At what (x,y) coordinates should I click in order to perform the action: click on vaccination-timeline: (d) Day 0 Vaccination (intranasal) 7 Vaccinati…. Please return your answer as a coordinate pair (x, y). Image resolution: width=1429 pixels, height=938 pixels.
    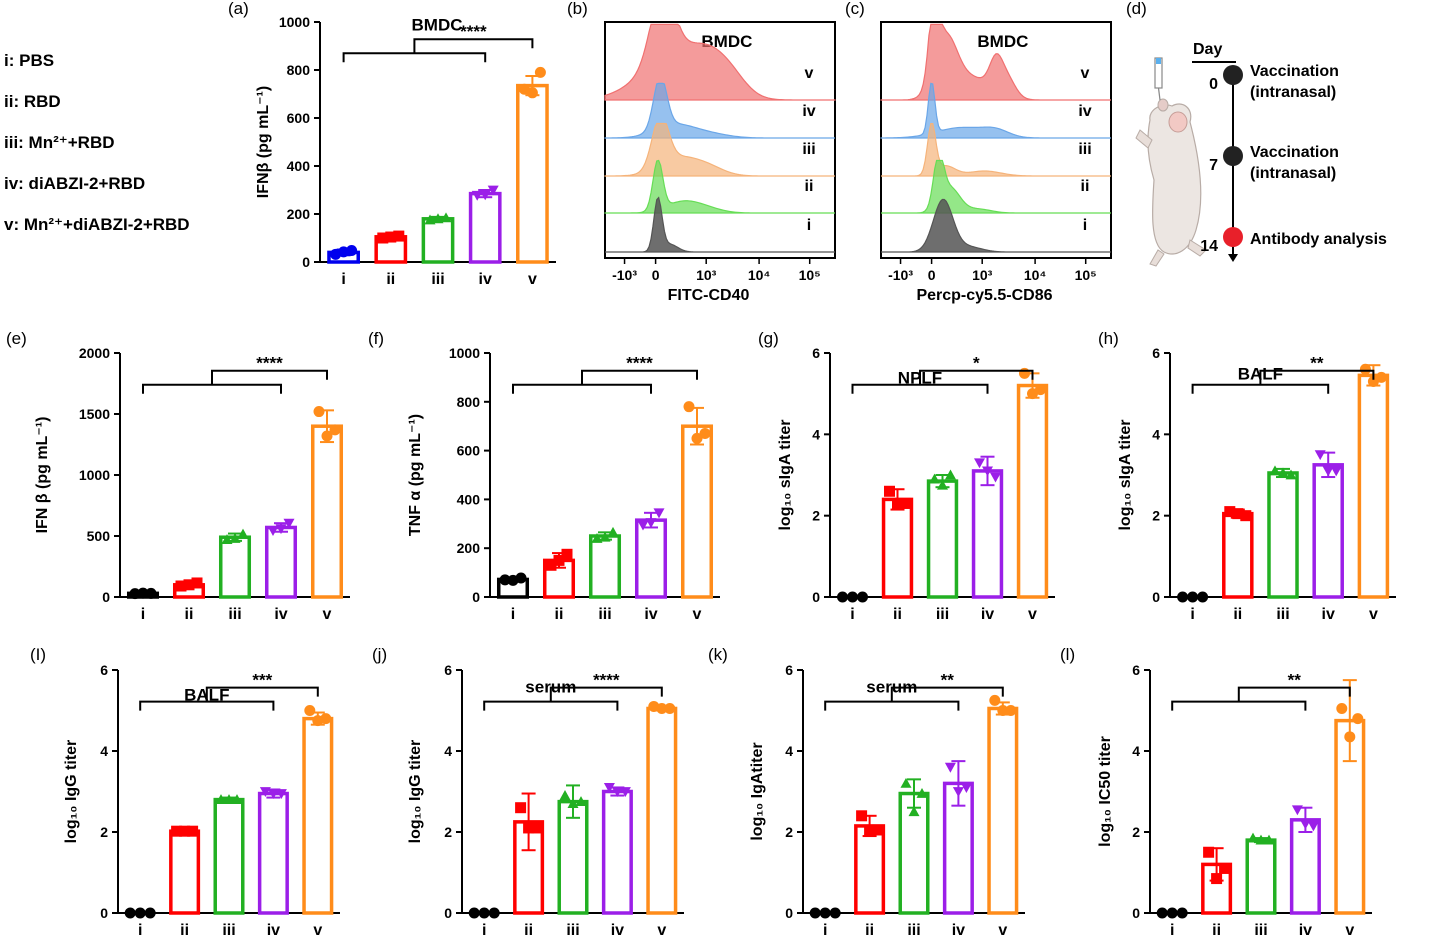
    Looking at the image, I should click on (1256, 133).